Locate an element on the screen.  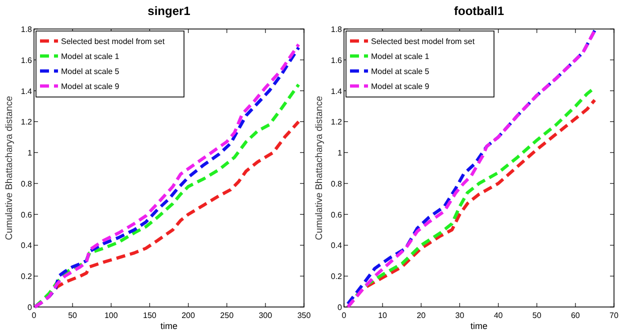
x-tick-label: 40 is located at coordinates (499, 315).